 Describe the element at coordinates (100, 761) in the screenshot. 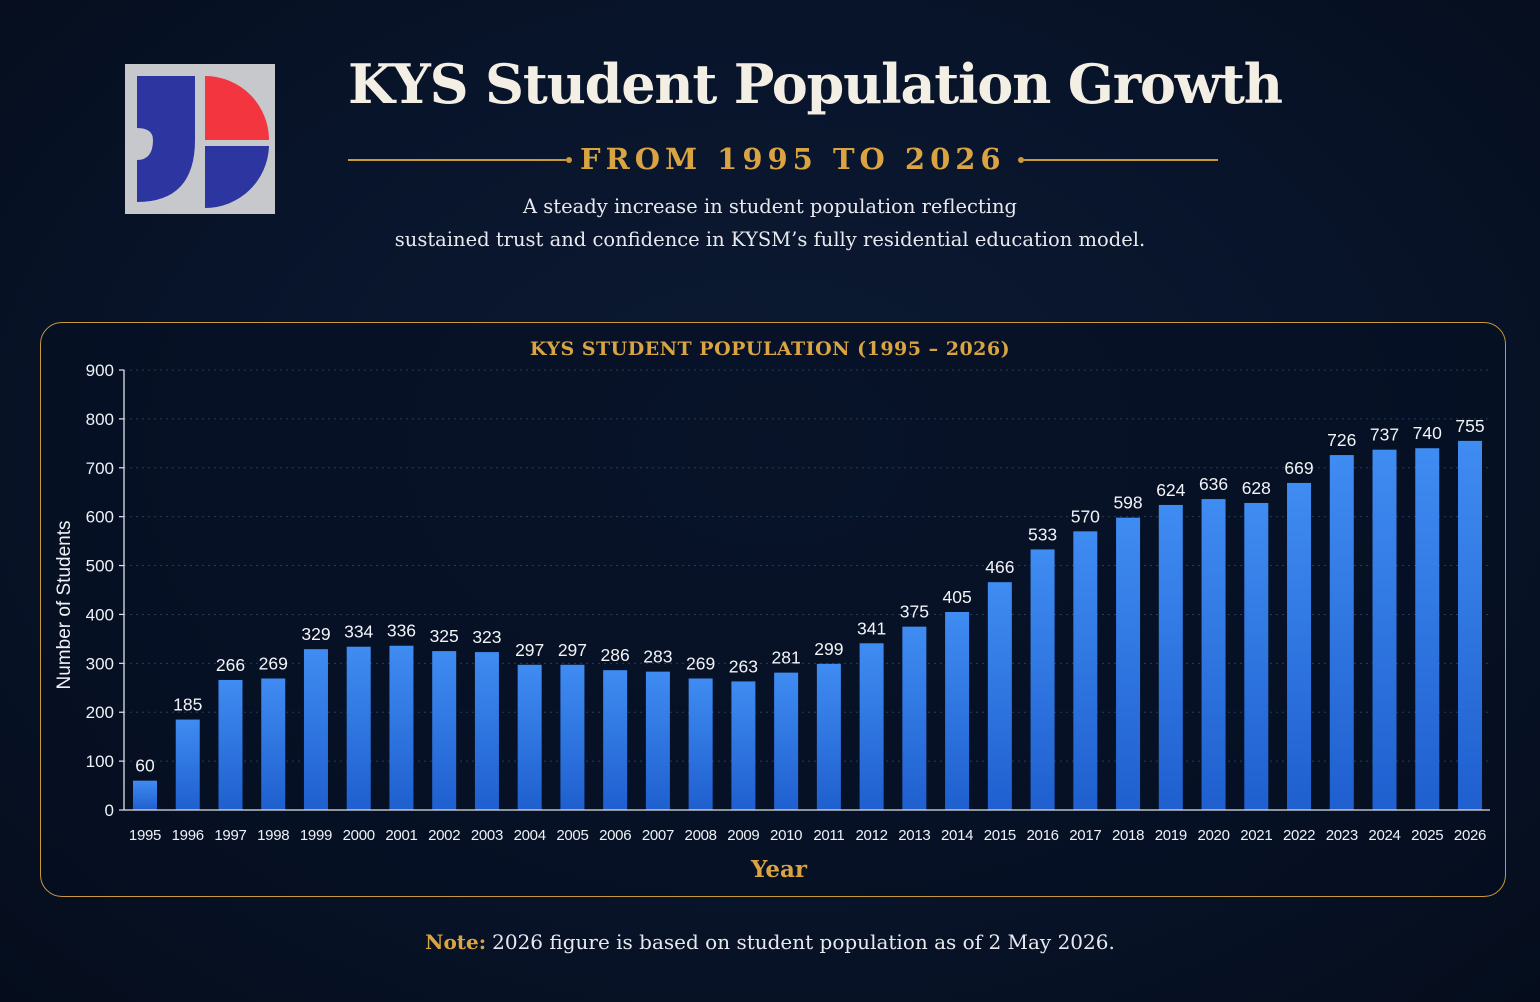

I see `y-tick-label: 100` at that location.